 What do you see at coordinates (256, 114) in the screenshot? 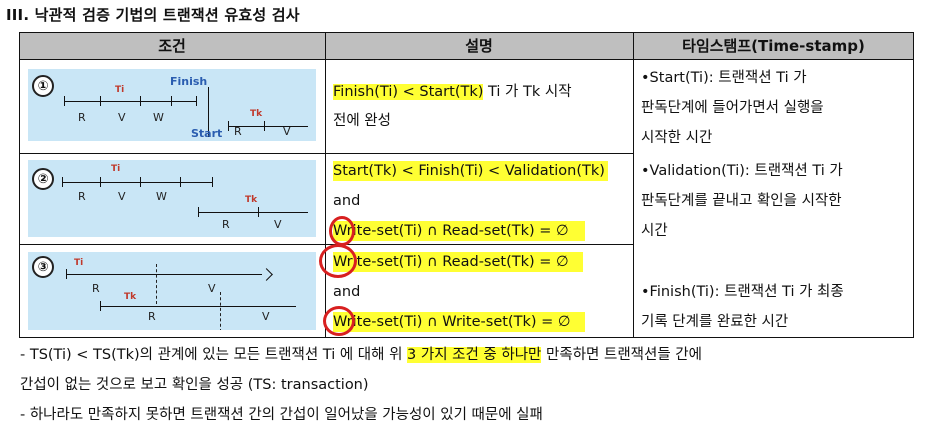
I see `tk-label-1: Tk` at bounding box center [256, 114].